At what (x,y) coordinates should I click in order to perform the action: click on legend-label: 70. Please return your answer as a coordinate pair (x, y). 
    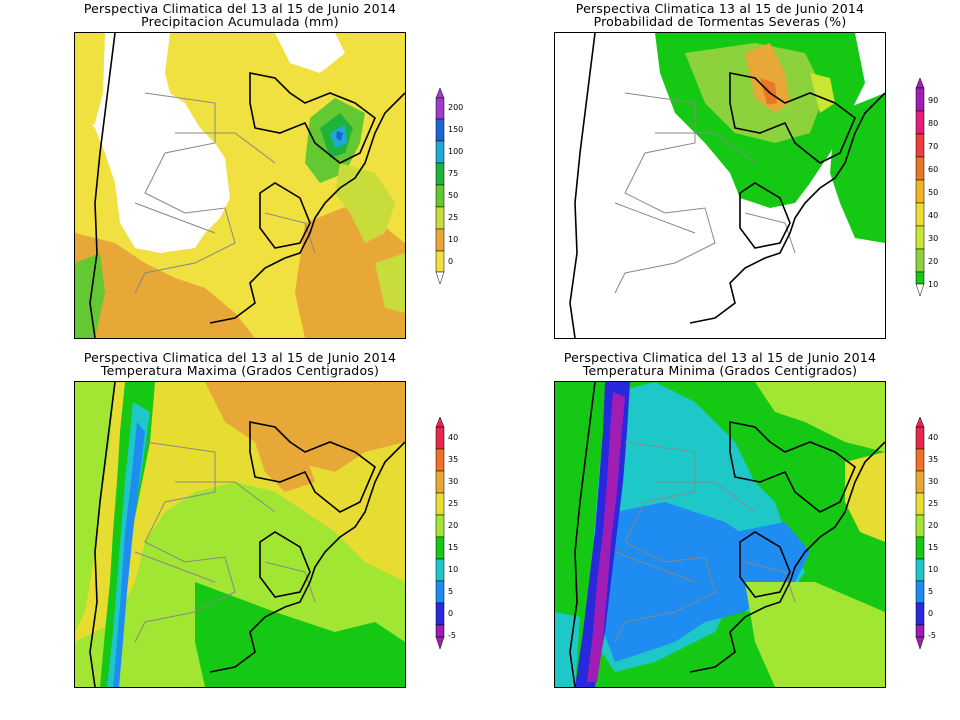
    Looking at the image, I should click on (933, 146).